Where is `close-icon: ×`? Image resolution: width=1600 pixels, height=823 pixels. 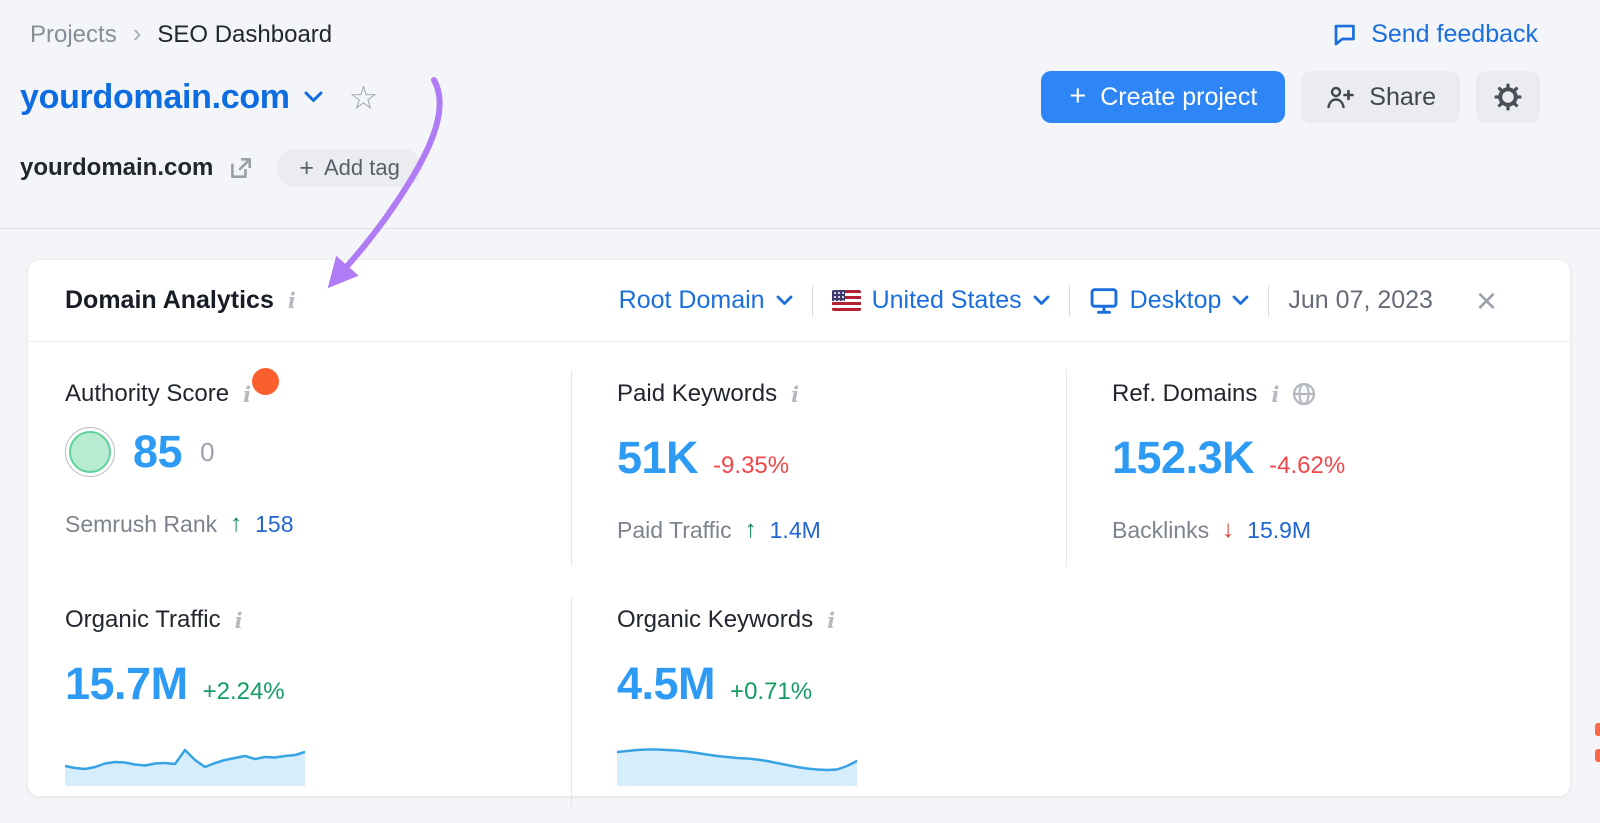 close-icon: × is located at coordinates (1486, 300).